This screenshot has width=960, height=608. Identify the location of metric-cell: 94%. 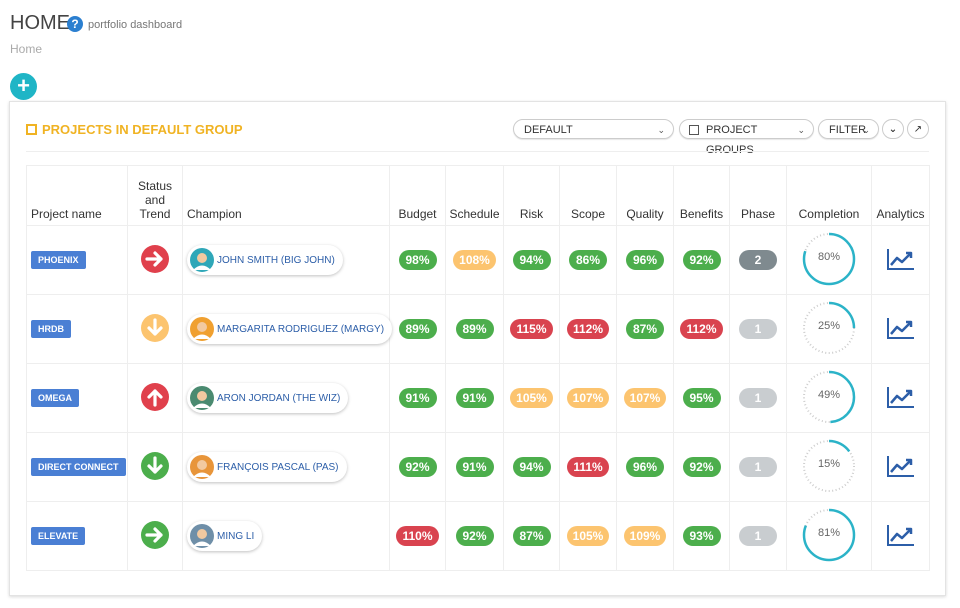
(531, 260).